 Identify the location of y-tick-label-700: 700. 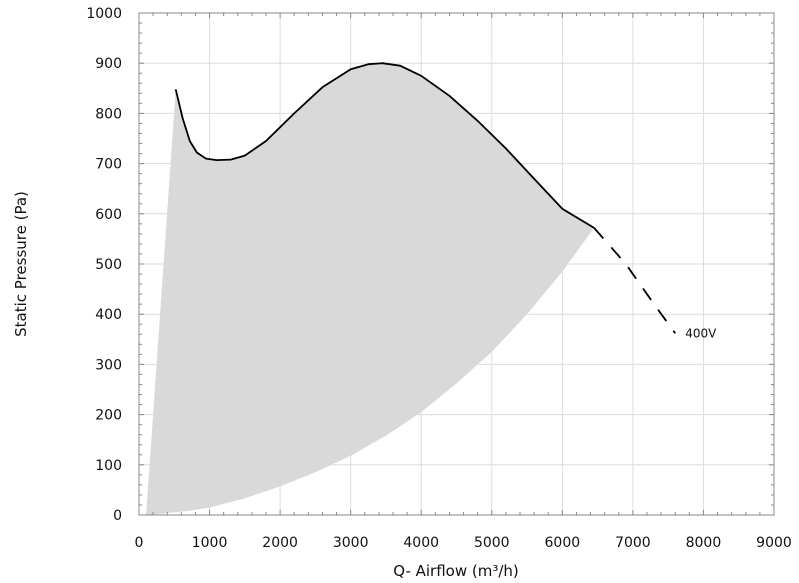
(108, 165).